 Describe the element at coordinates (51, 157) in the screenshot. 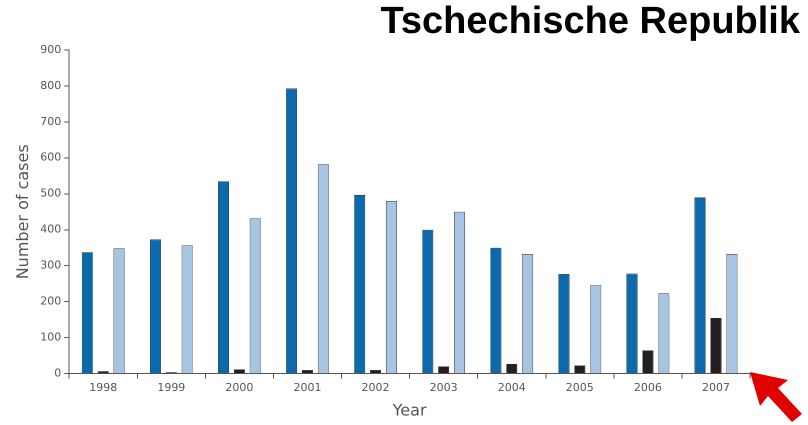

I see `y-tick-label: 600` at that location.